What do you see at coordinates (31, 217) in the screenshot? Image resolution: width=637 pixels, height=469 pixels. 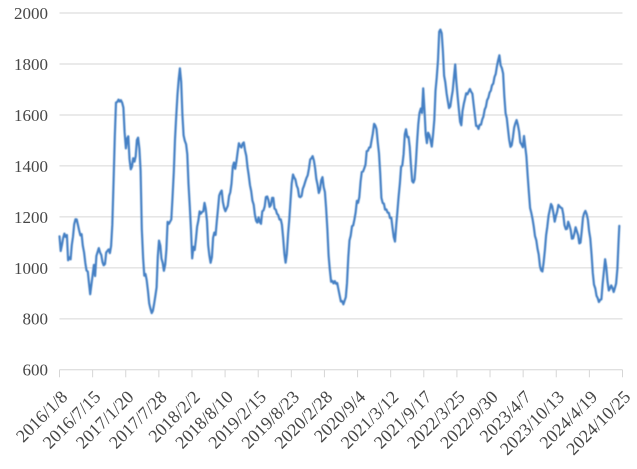 I see `svg-text: 1200` at bounding box center [31, 217].